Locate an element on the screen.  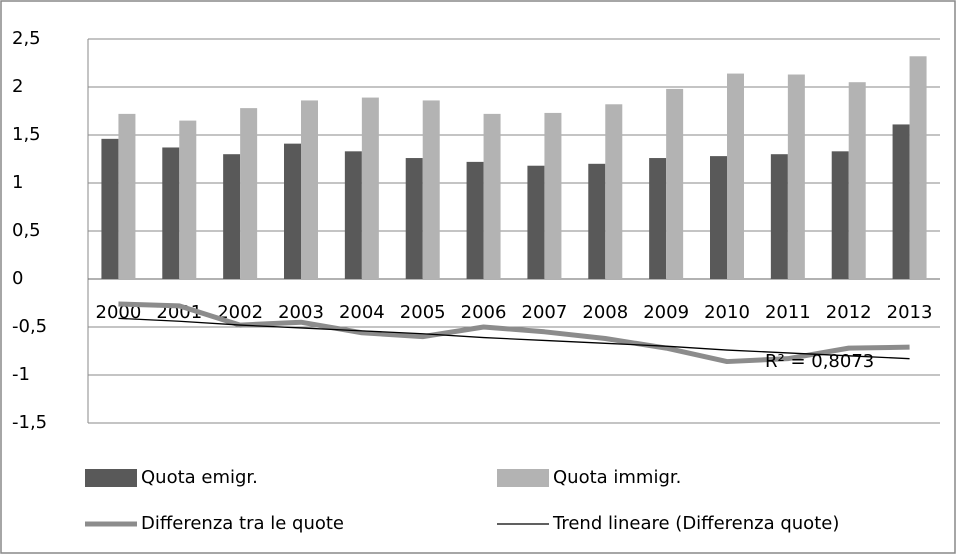
x-tick-label: 2008 is located at coordinates (605, 312).